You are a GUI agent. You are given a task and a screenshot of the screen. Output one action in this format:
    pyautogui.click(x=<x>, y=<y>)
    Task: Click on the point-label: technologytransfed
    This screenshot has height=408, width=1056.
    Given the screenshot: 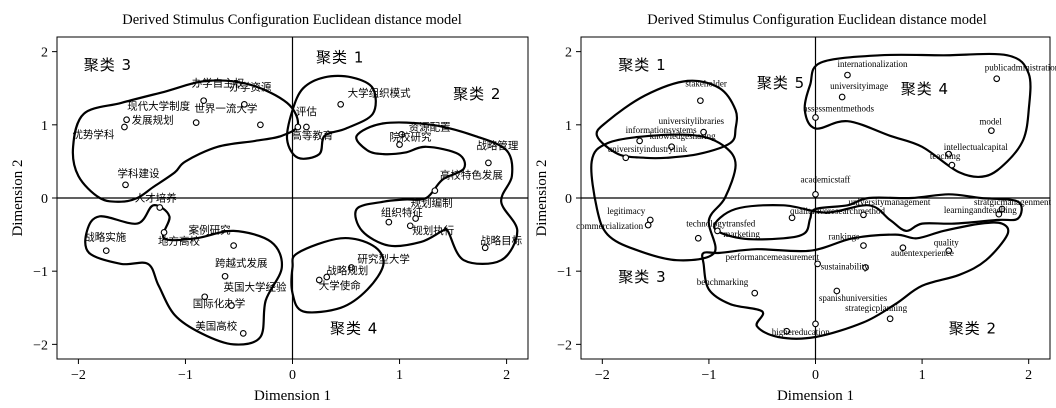 What is the action you would take?
    pyautogui.click(x=720, y=223)
    